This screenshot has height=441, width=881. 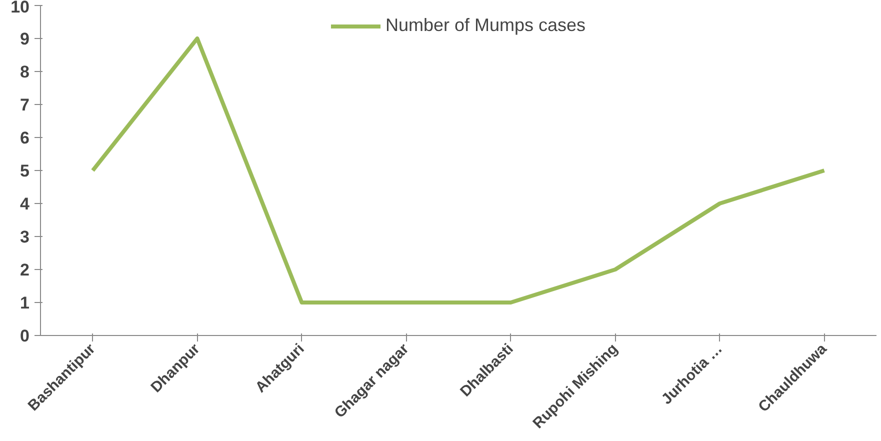 I want to click on y-tick-label: 3, so click(x=25, y=237).